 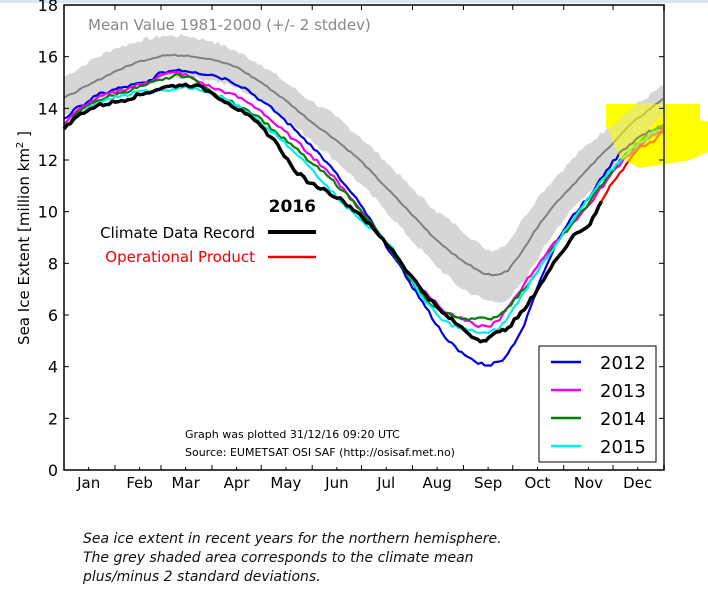 What do you see at coordinates (177, 233) in the screenshot?
I see `legend-2016-cdr-label: Climate Data Record` at bounding box center [177, 233].